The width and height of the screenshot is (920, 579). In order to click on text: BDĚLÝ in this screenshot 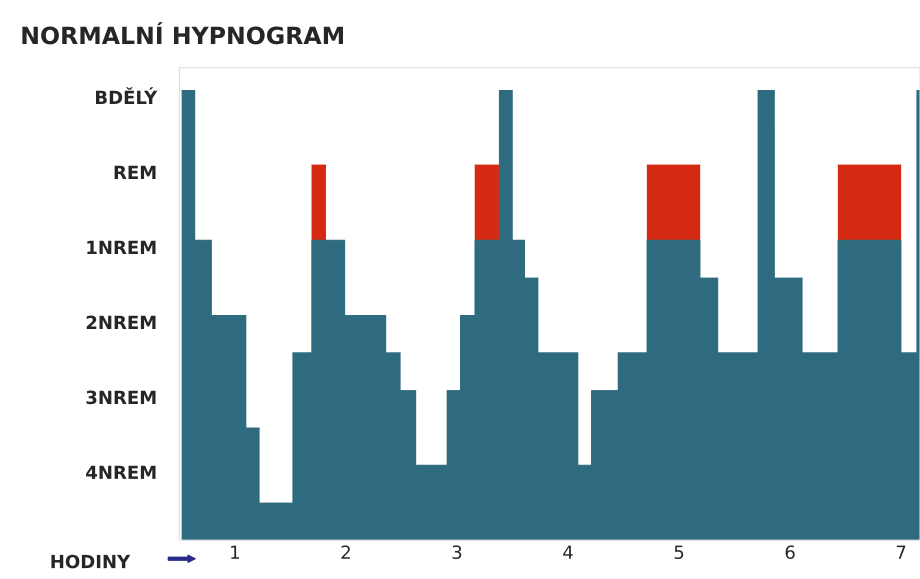, I will do `click(127, 95)`.